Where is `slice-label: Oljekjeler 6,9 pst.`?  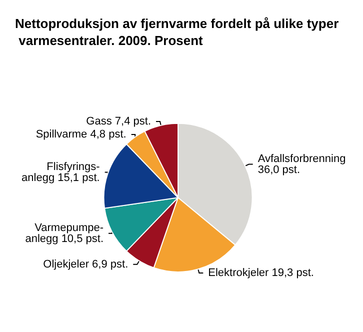 slice-label: Oljekjeler 6,9 pst. is located at coordinates (85, 264).